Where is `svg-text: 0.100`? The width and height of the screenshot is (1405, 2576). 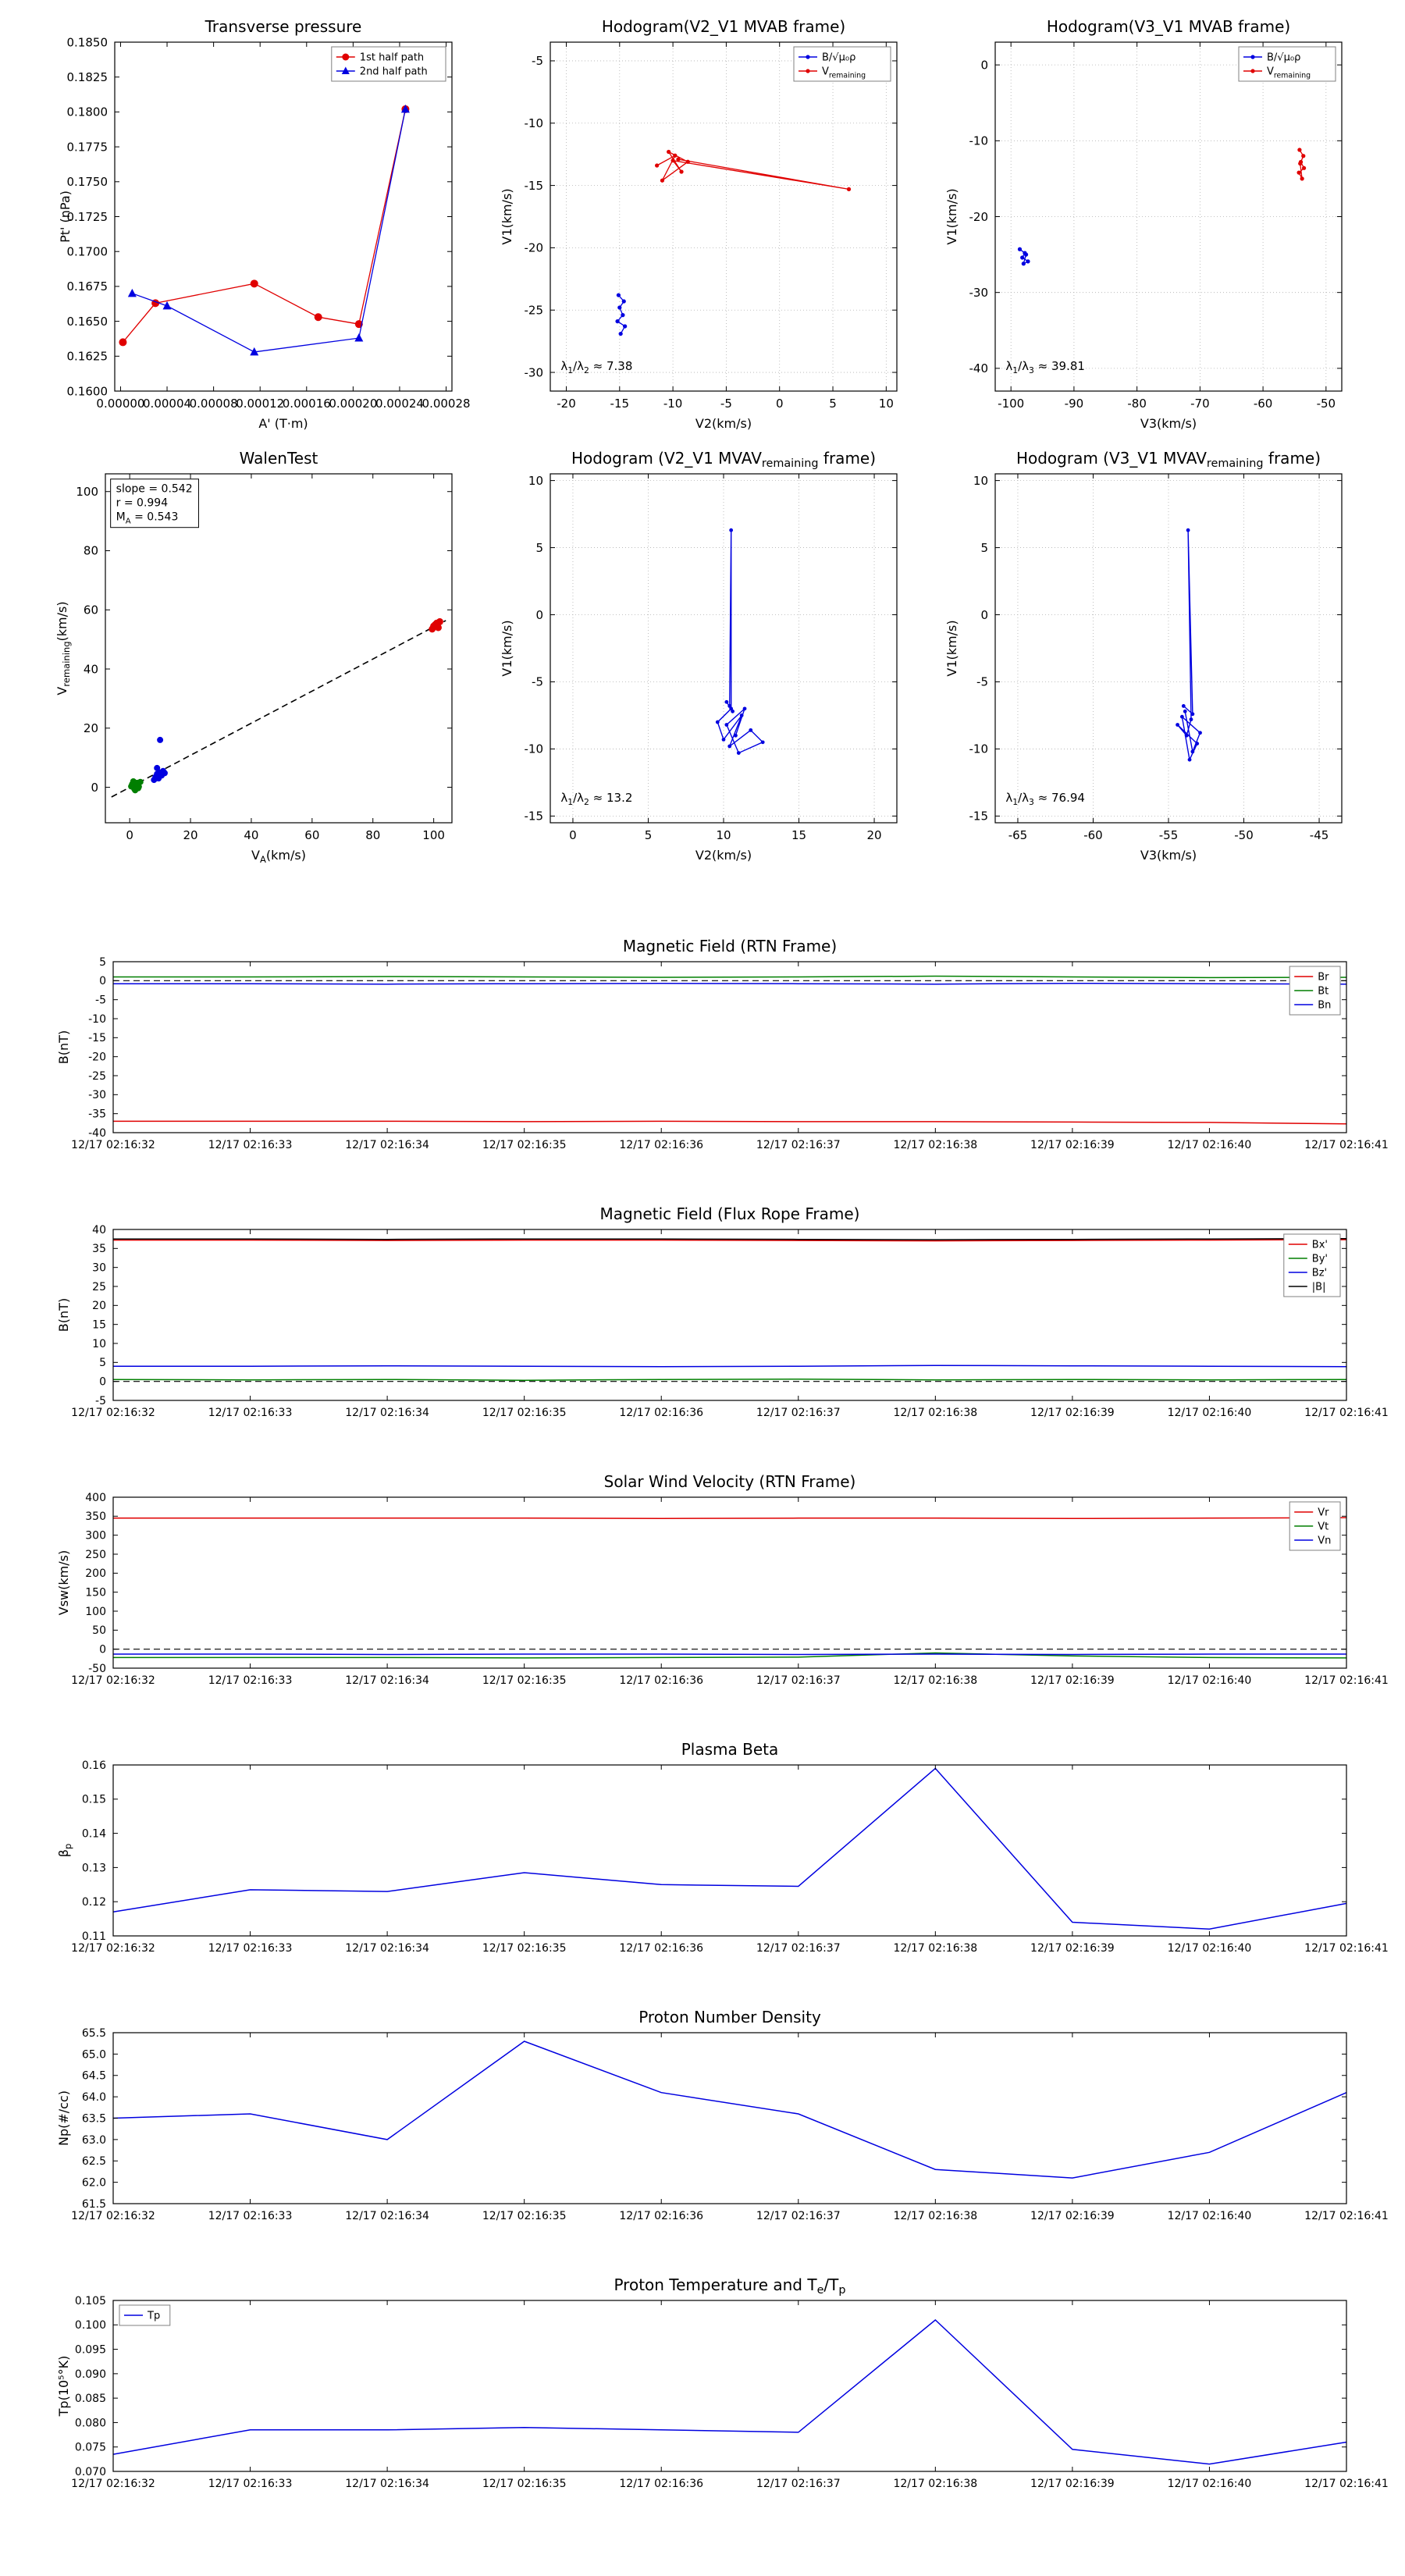 svg-text: 0.100 is located at coordinates (90, 2325).